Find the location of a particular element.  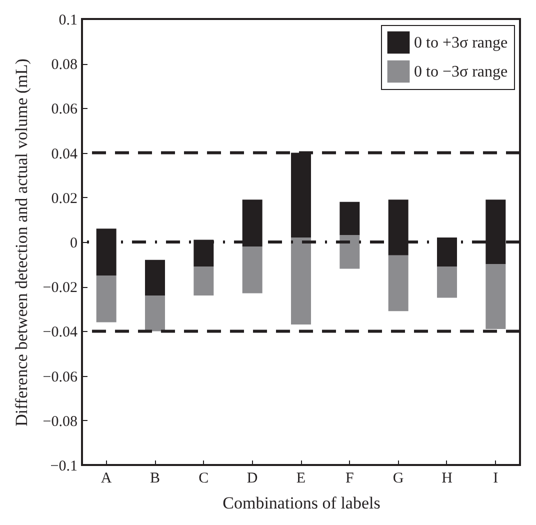

x-axis-title: Combinations of labels is located at coordinates (301, 503).